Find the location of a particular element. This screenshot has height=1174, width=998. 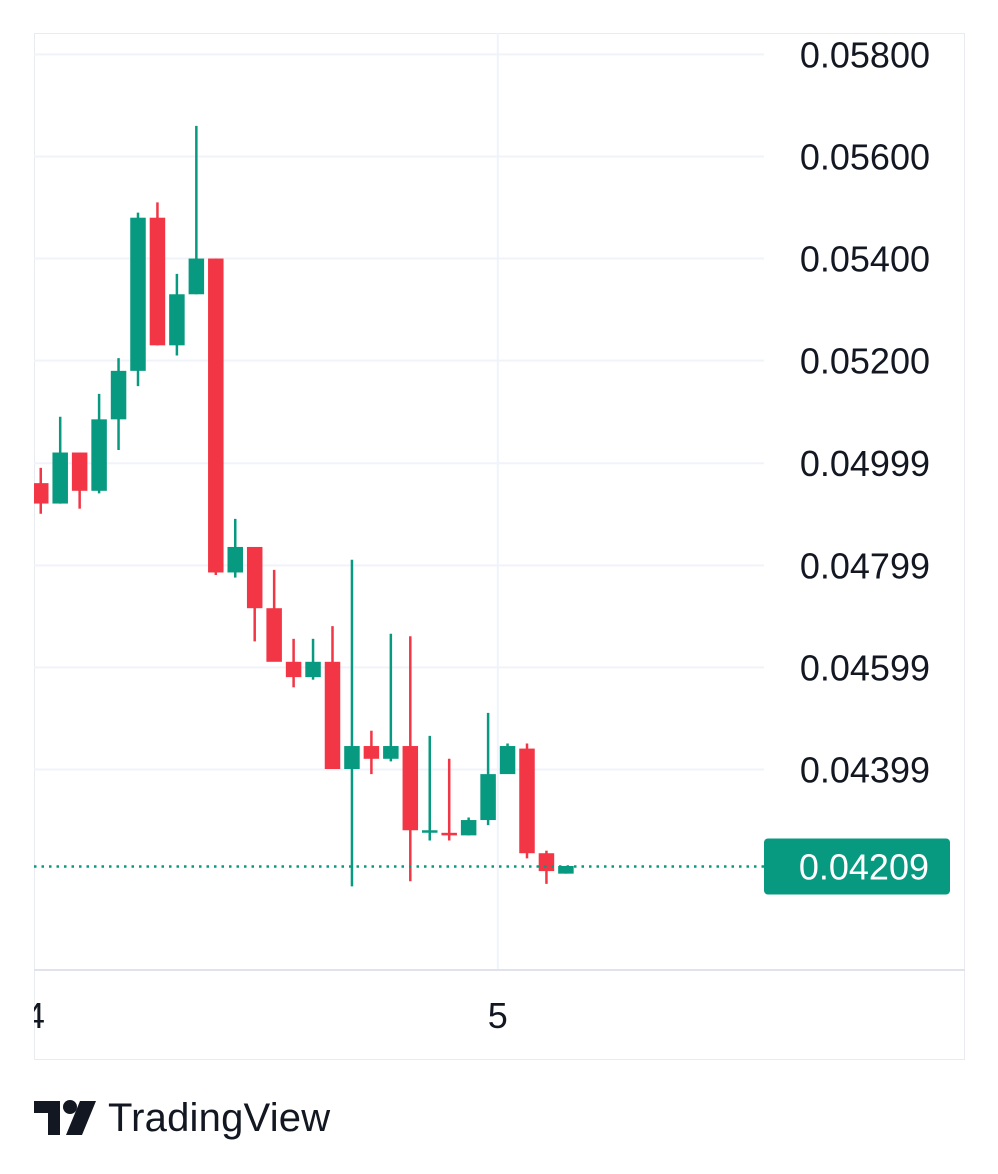

y-axis-tick-label: 0.05600 is located at coordinates (865, 156).